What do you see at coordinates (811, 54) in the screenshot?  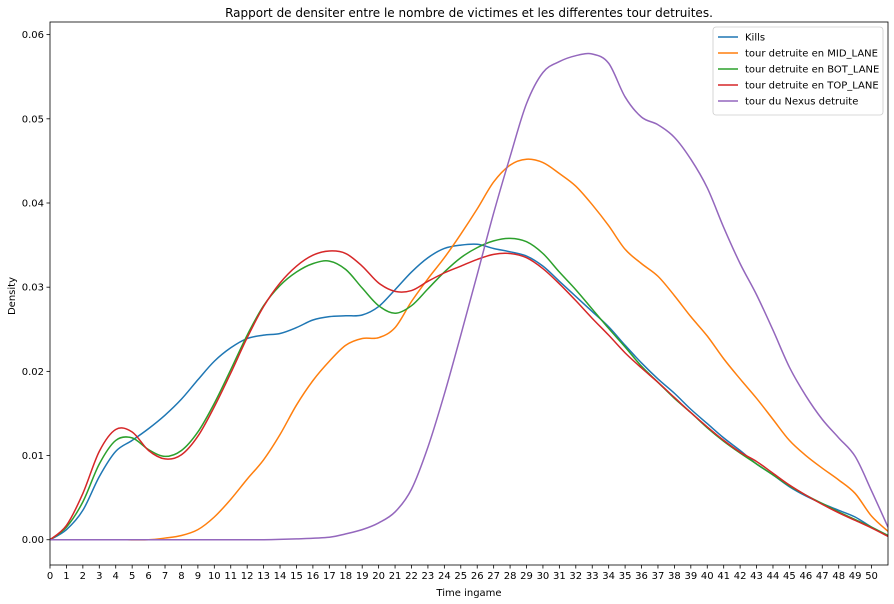 I see `legend-label: tour detruite en MID_LANE` at bounding box center [811, 54].